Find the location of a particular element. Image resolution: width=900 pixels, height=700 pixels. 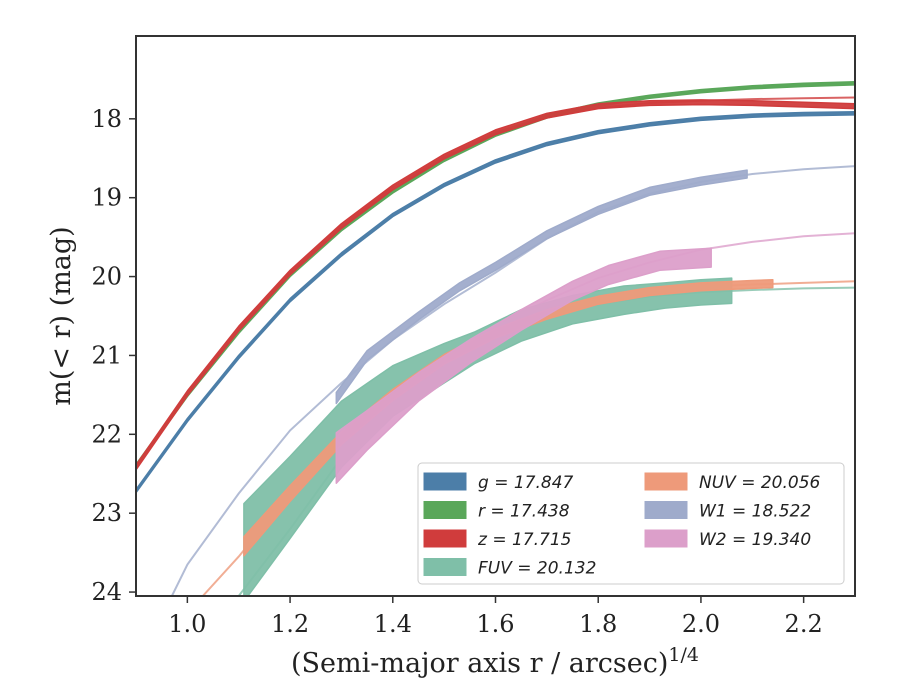

y-tick-label: 19 is located at coordinates (106, 198).